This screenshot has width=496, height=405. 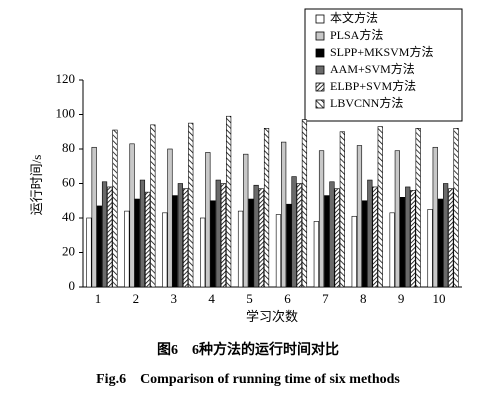 What do you see at coordinates (354, 17) in the screenshot?
I see `legend-label: 本文方法` at bounding box center [354, 17].